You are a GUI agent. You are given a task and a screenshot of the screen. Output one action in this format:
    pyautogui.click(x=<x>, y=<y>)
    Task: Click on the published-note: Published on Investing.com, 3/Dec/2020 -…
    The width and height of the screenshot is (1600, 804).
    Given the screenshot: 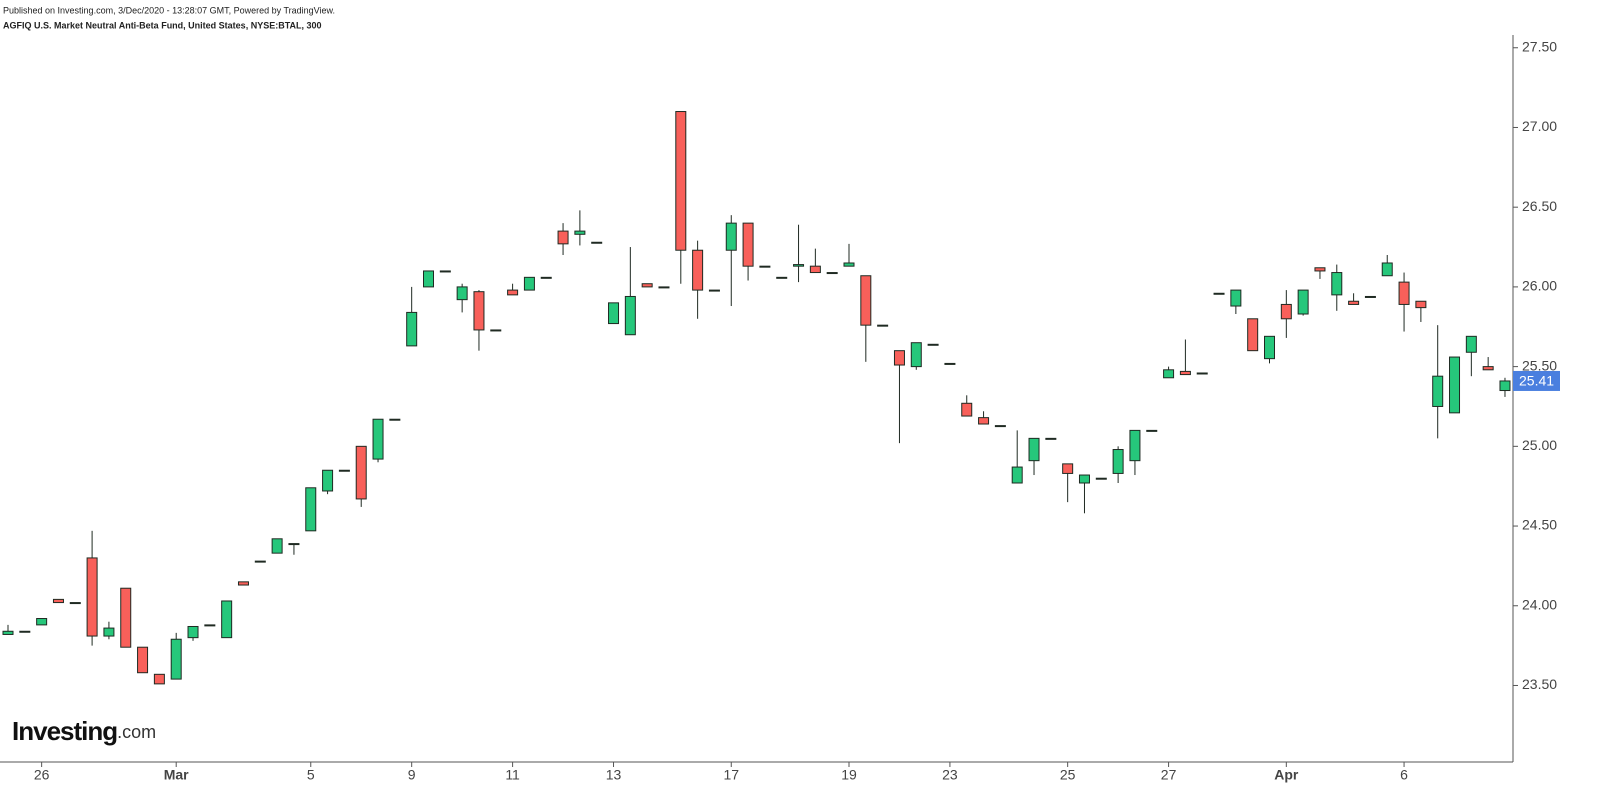 What is the action you would take?
    pyautogui.click(x=169, y=10)
    